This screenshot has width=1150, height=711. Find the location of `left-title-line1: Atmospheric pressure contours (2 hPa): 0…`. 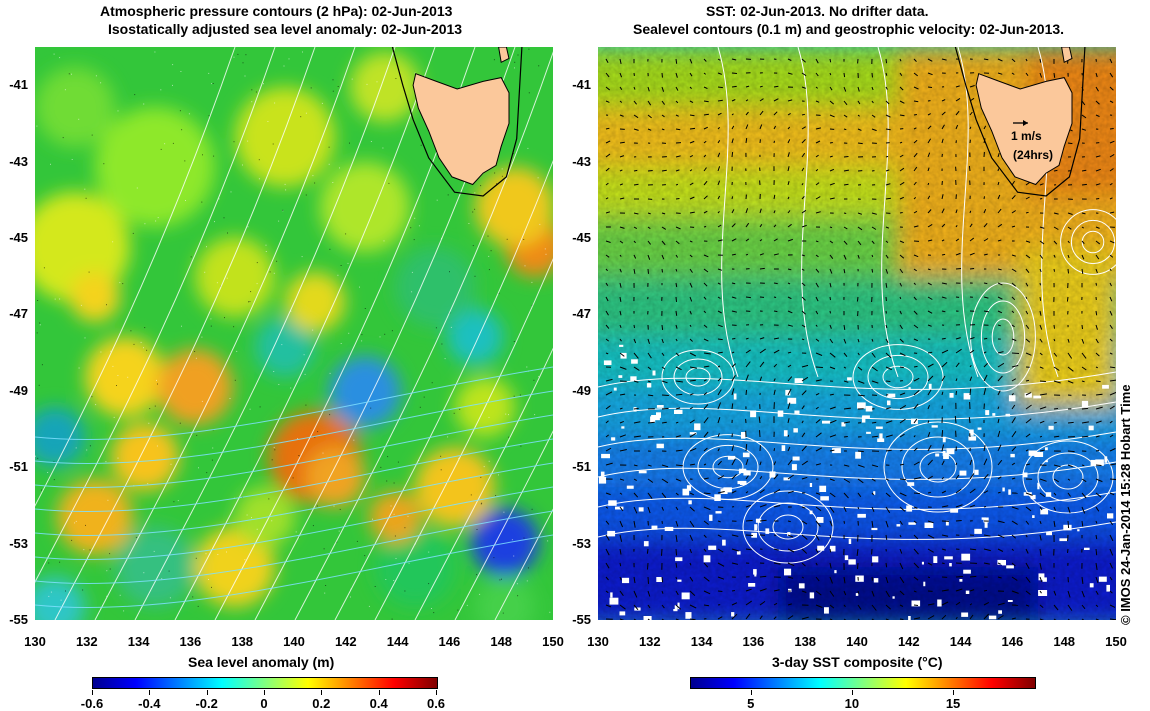

left-title-line1: Atmospheric pressure contours (2 hPa): 0… is located at coordinates (276, 11).